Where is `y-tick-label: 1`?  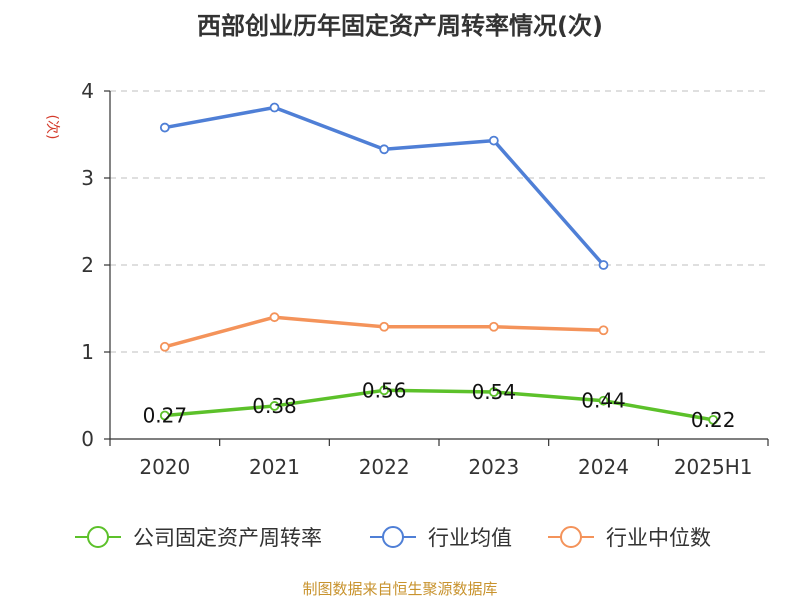
y-tick-label: 1 is located at coordinates (87, 352).